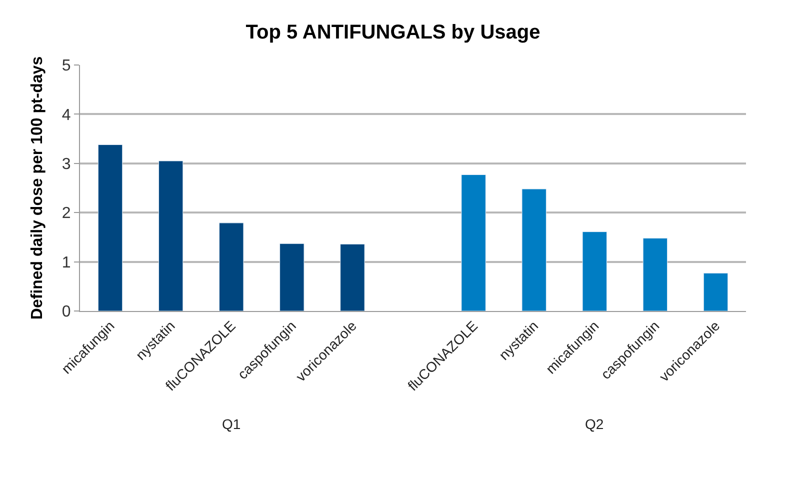 Image resolution: width=786 pixels, height=486 pixels. What do you see at coordinates (66, 312) in the screenshot?
I see `y-tick-label: 0` at bounding box center [66, 312].